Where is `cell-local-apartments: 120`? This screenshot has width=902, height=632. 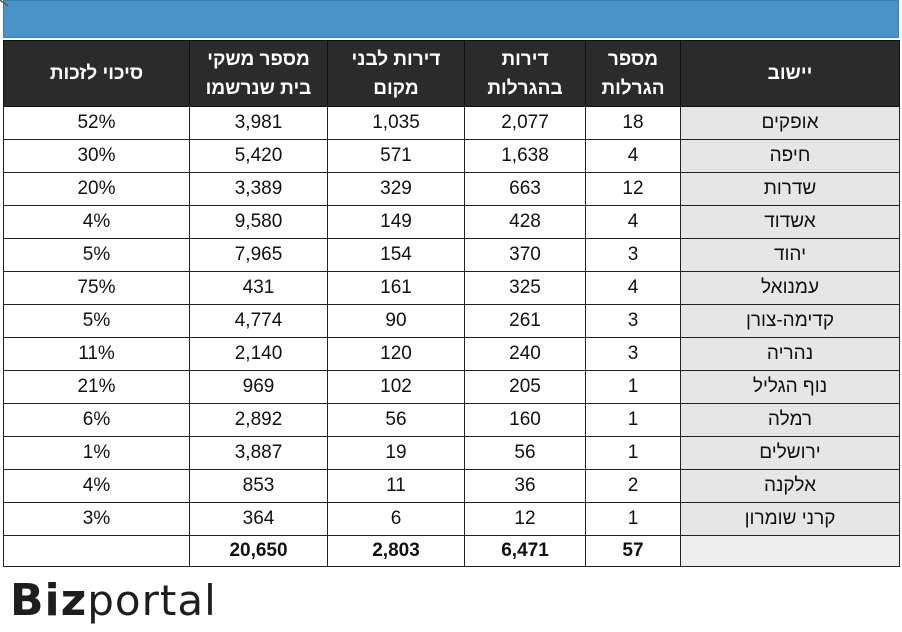
cell-local-apartments: 120 is located at coordinates (396, 354).